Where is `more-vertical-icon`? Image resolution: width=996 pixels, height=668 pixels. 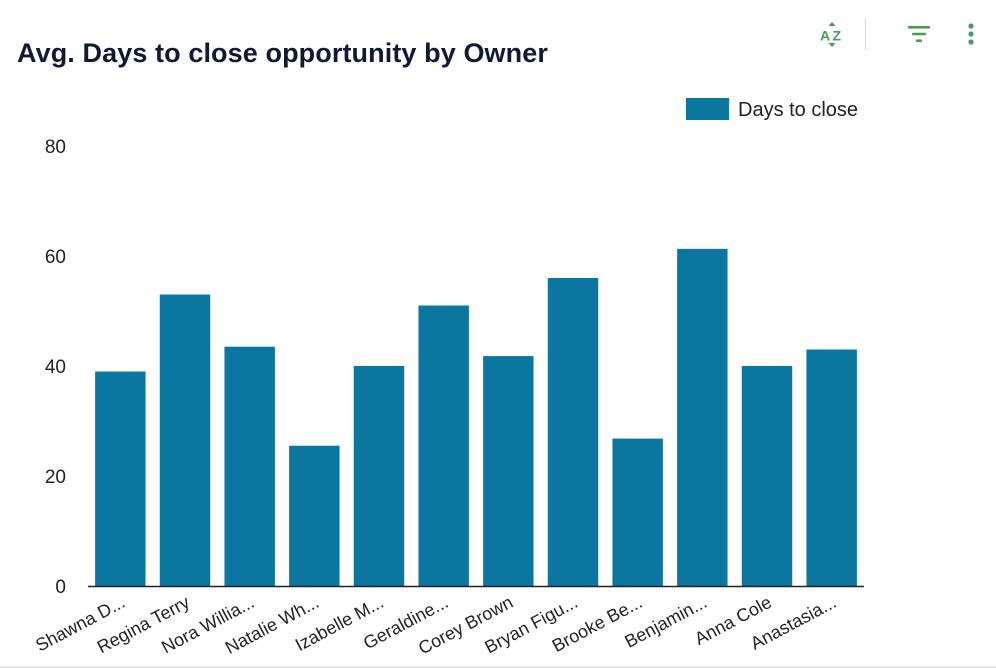
more-vertical-icon is located at coordinates (971, 34).